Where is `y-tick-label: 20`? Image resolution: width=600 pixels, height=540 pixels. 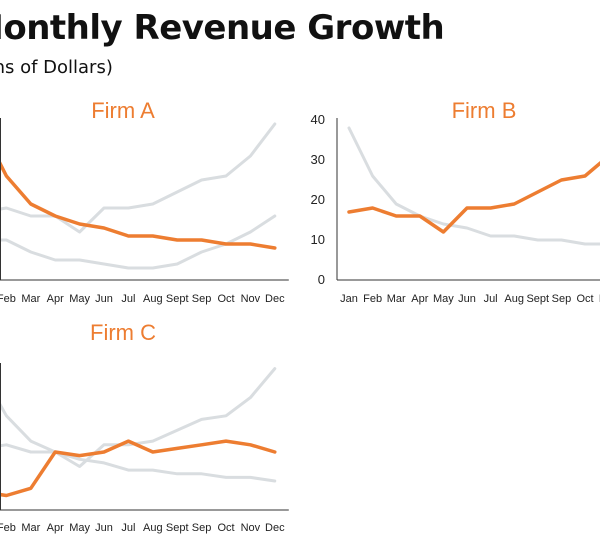 y-tick-label: 20 is located at coordinates (318, 199).